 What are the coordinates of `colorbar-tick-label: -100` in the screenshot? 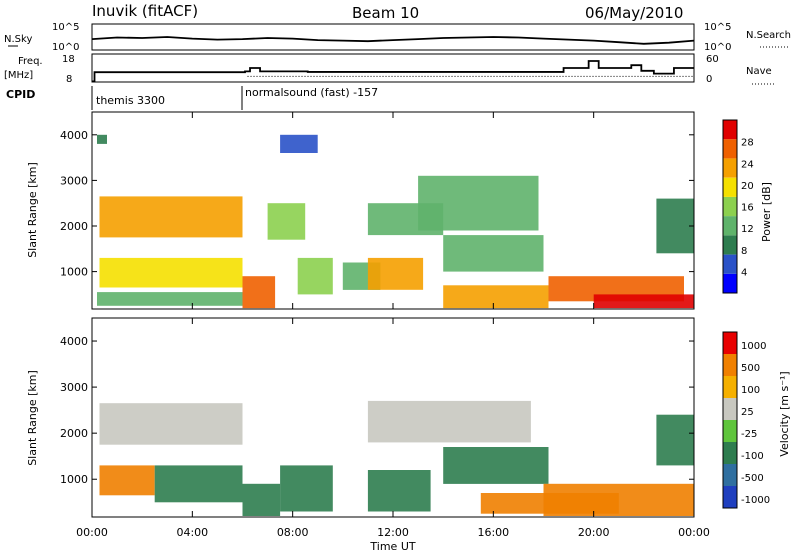 It's located at (752, 456).